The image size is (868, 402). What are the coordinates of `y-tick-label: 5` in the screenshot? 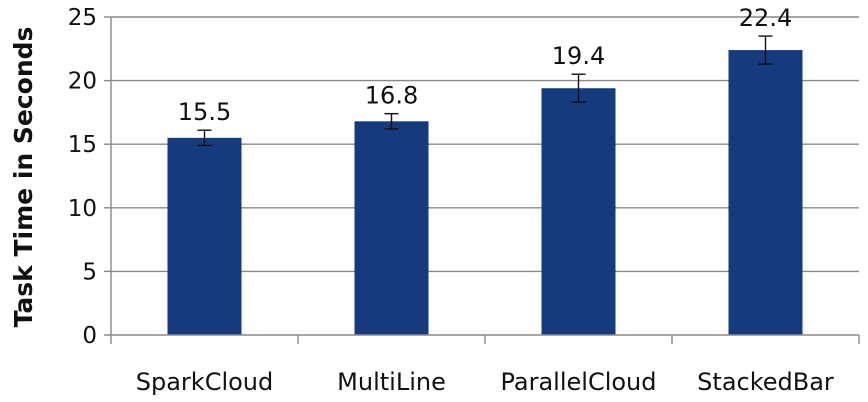 It's located at (89, 272).